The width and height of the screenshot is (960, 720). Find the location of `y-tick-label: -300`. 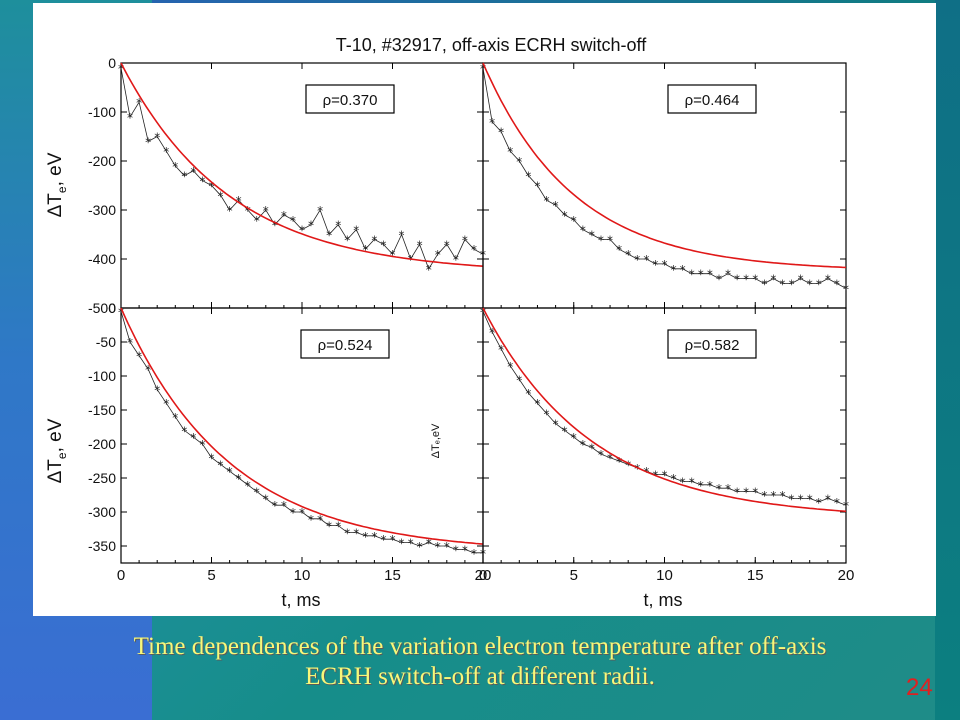

y-tick-label: -300 is located at coordinates (102, 210).